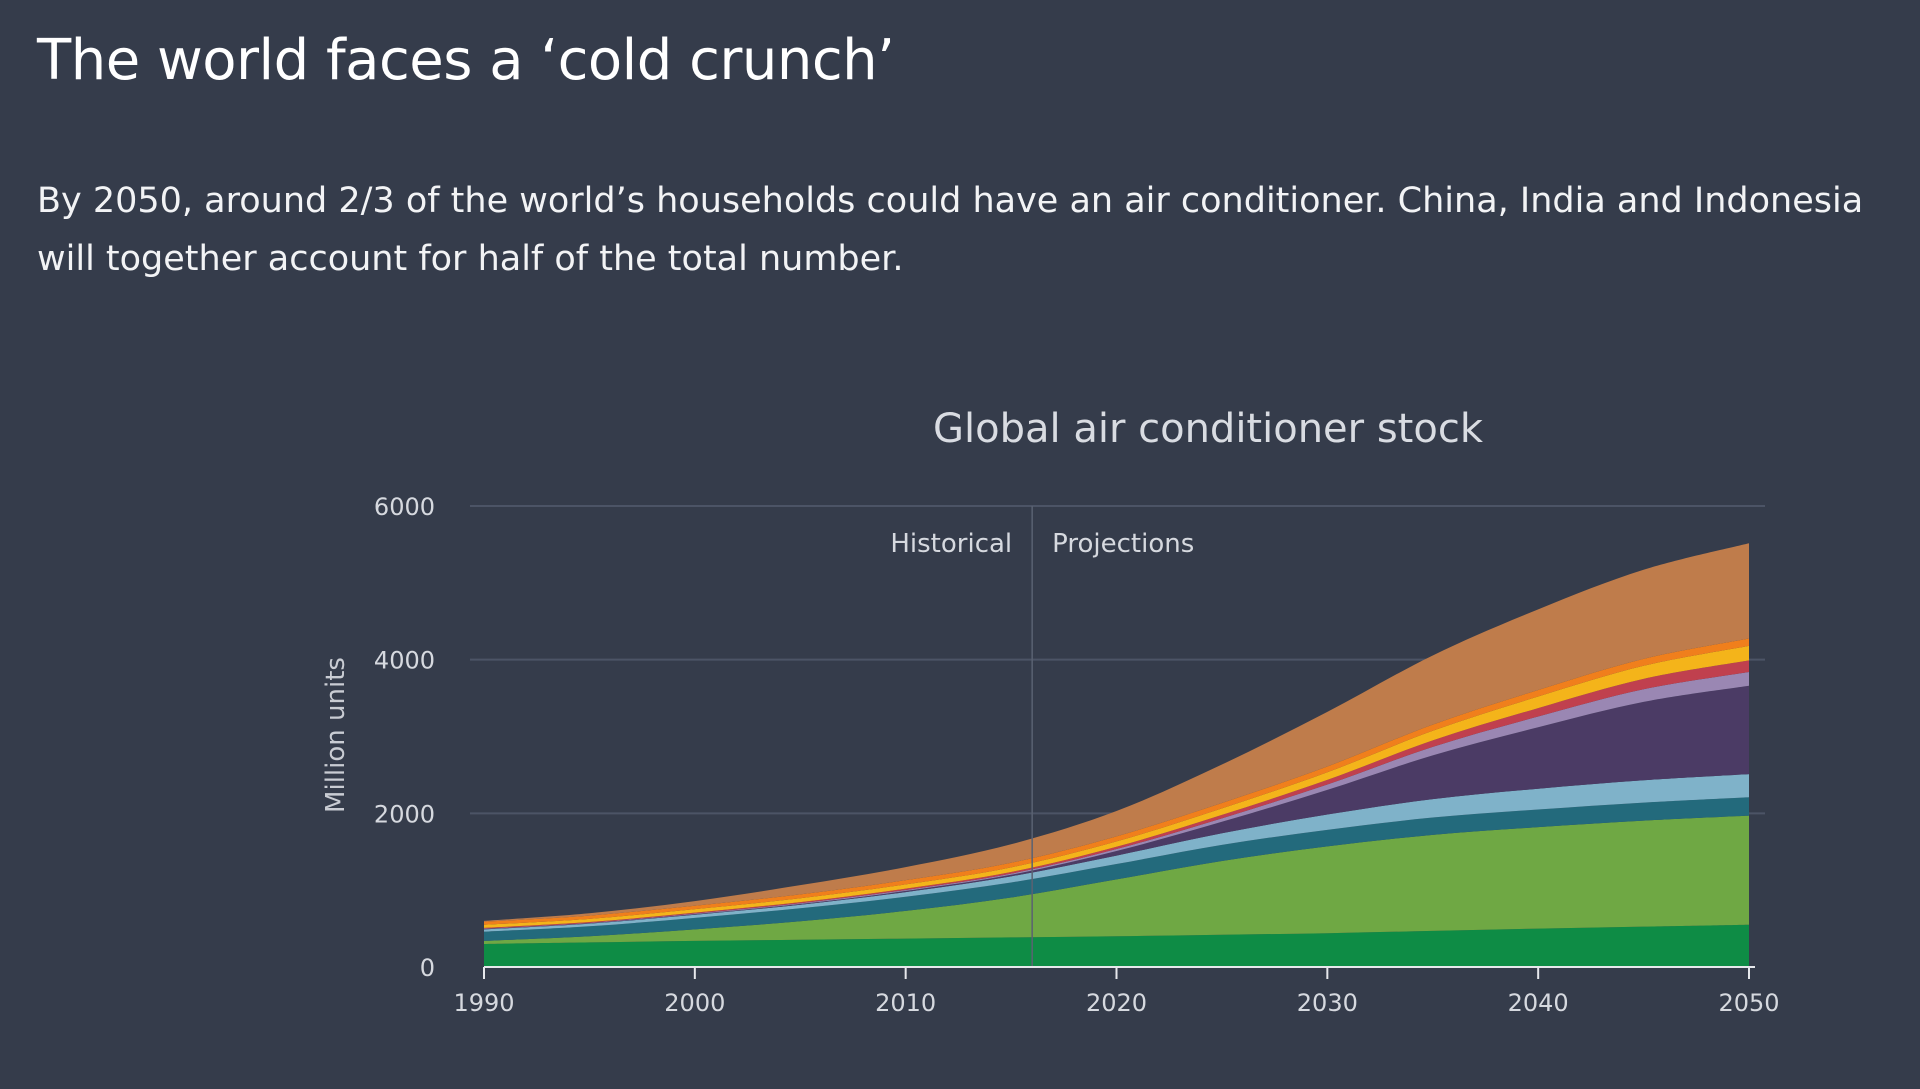 The width and height of the screenshot is (1920, 1089). What do you see at coordinates (694, 1003) in the screenshot?
I see `x-tick-label-1: 2000` at bounding box center [694, 1003].